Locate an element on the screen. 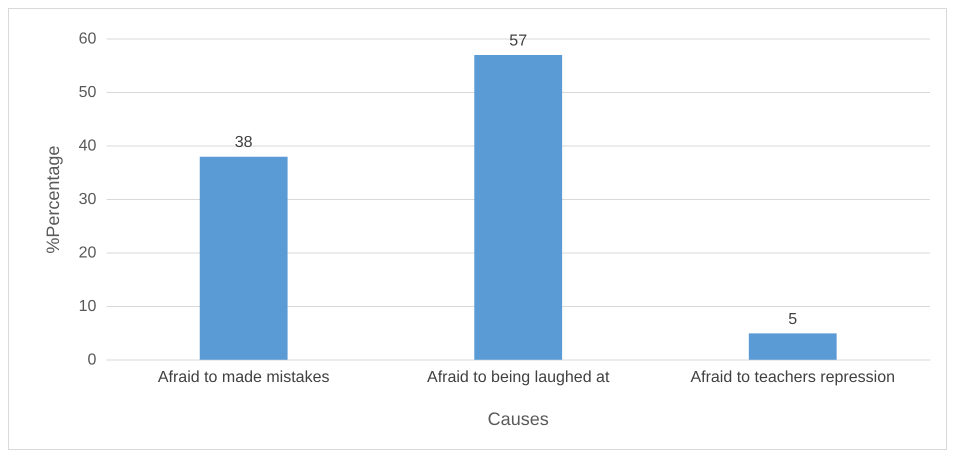 The image size is (955, 454). y-tick-label: 30 is located at coordinates (87, 199).